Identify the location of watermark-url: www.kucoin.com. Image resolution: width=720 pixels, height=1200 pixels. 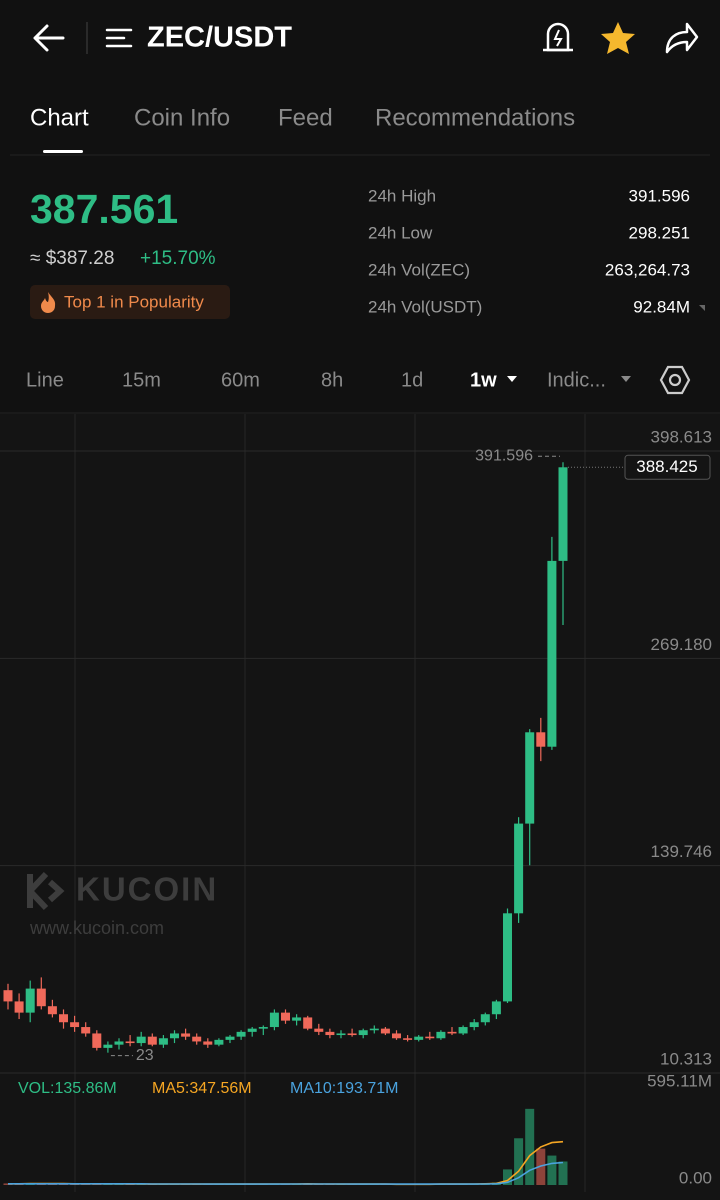
(96, 928).